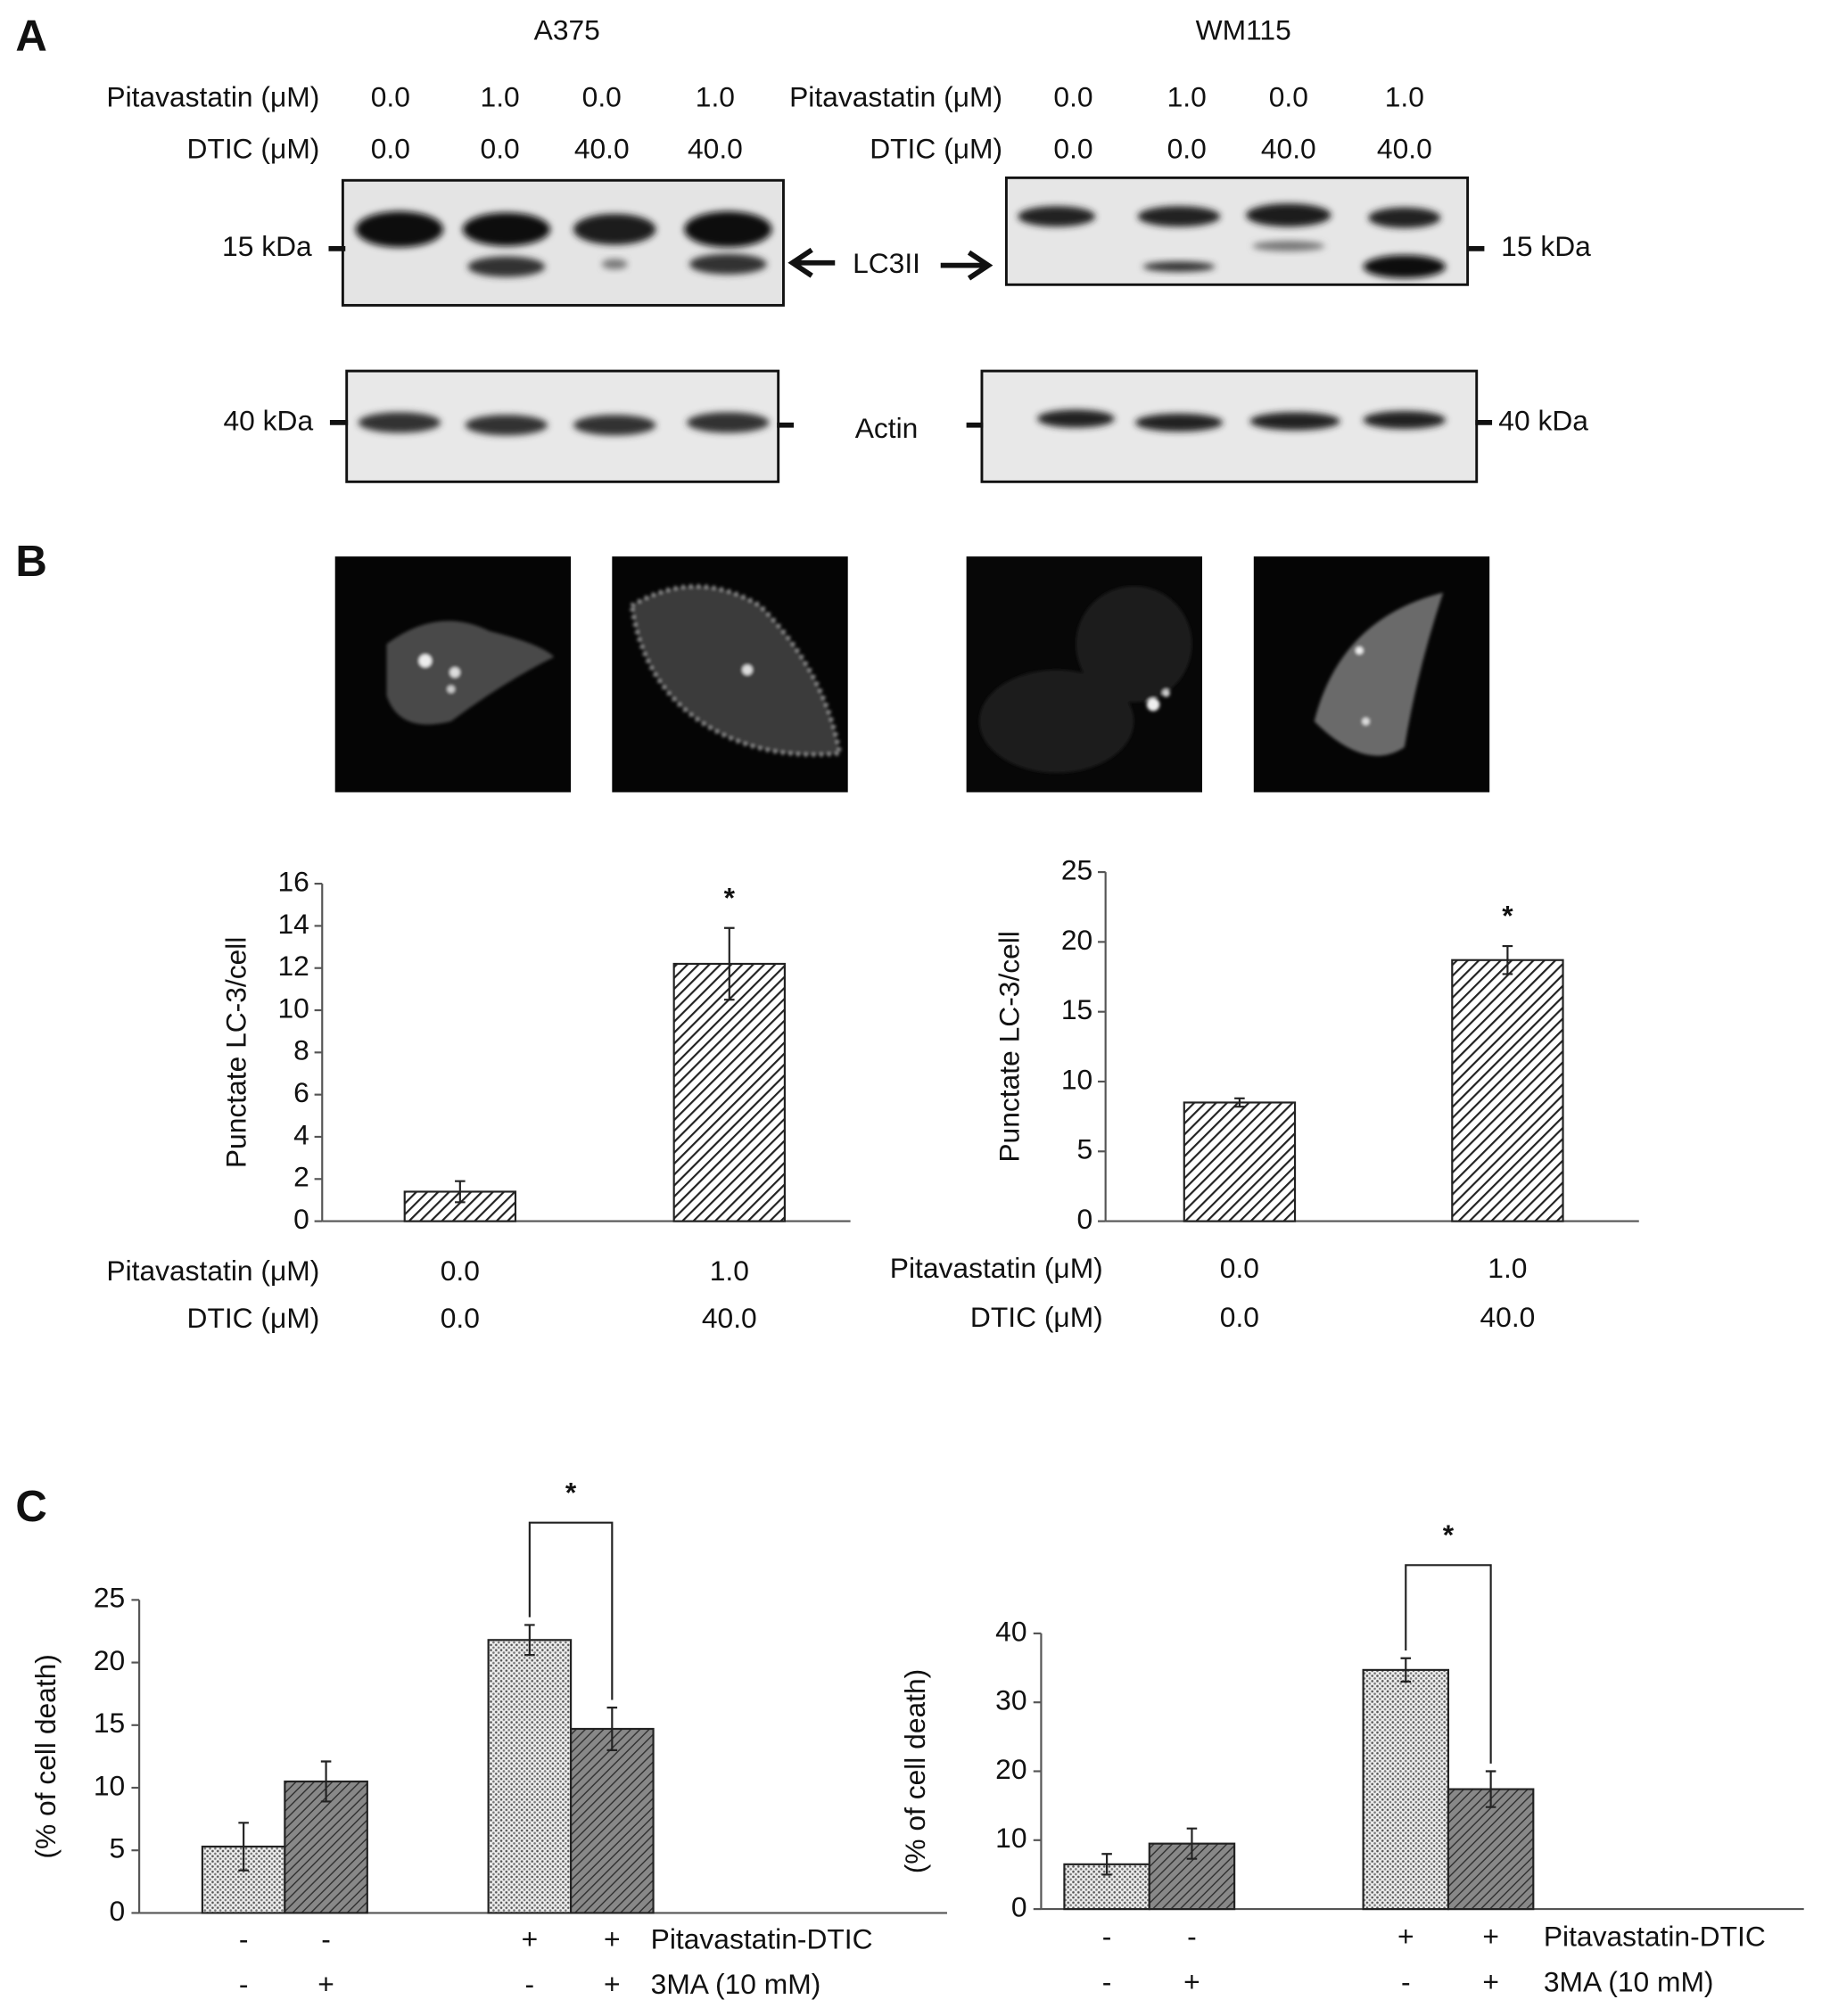 This screenshot has height=2016, width=1822. Describe the element at coordinates (1010, 1631) in the screenshot. I see `y-tick-label: 40` at that location.